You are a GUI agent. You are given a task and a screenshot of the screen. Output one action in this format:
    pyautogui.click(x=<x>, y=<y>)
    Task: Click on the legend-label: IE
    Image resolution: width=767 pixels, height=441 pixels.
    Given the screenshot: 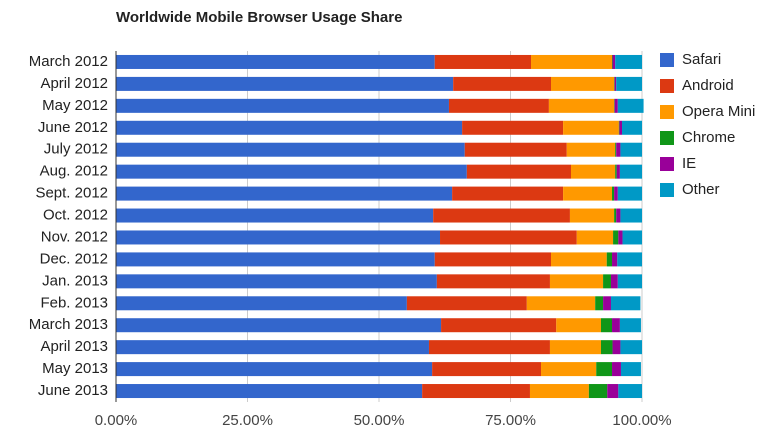 What is the action you would take?
    pyautogui.click(x=689, y=163)
    